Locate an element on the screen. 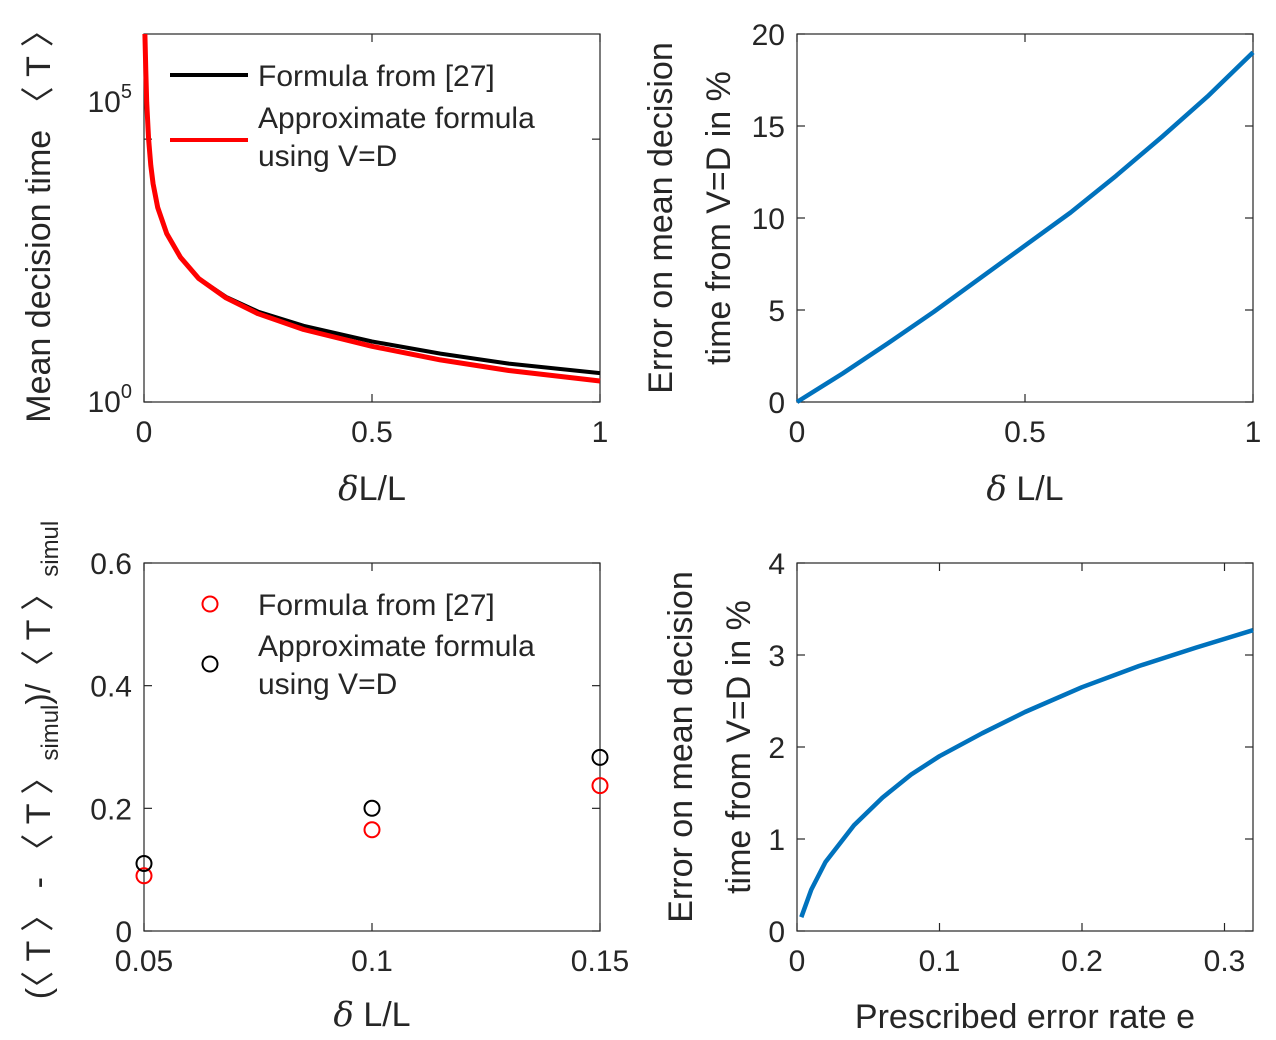  ytick-label: 20 is located at coordinates (768, 35).